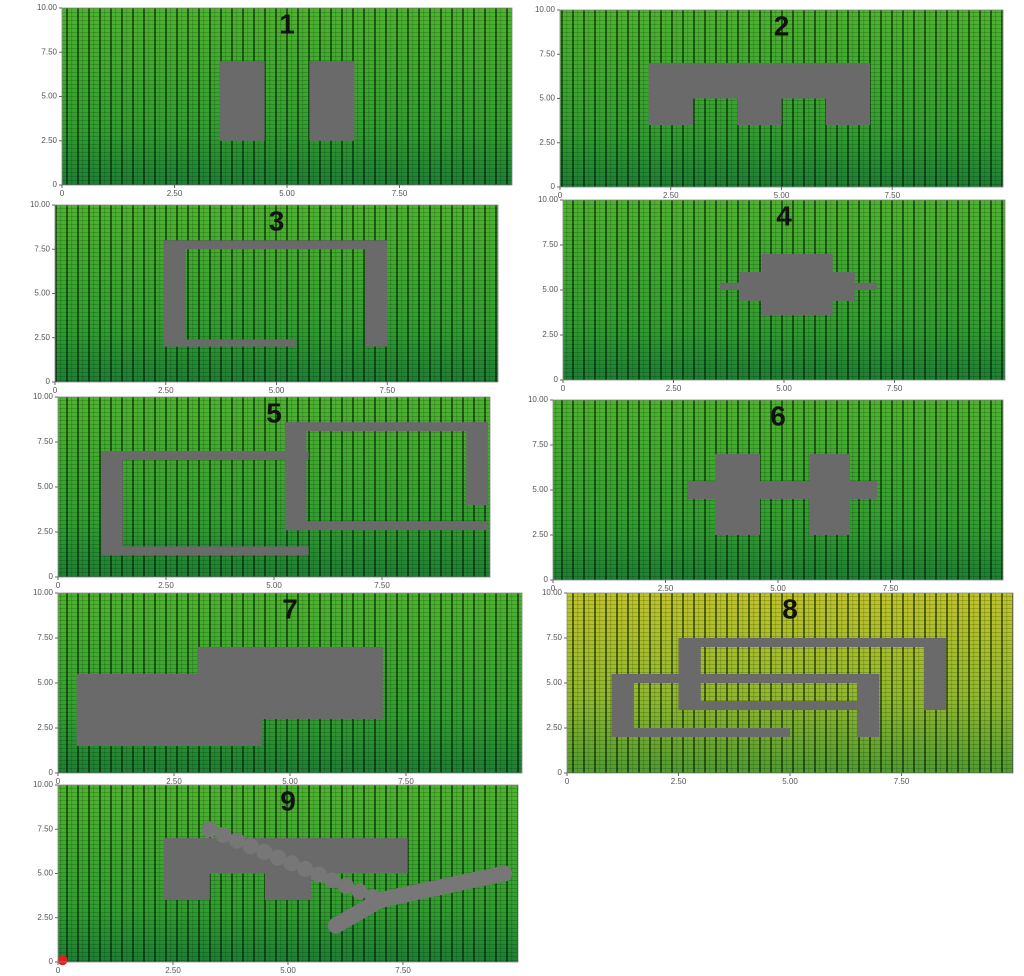 Image resolution: width=1024 pixels, height=976 pixels. I want to click on map-panel: 0 2.50 5.00 7.50 10.00 0 2.50 5.00 7.50 3, so click(264, 297).